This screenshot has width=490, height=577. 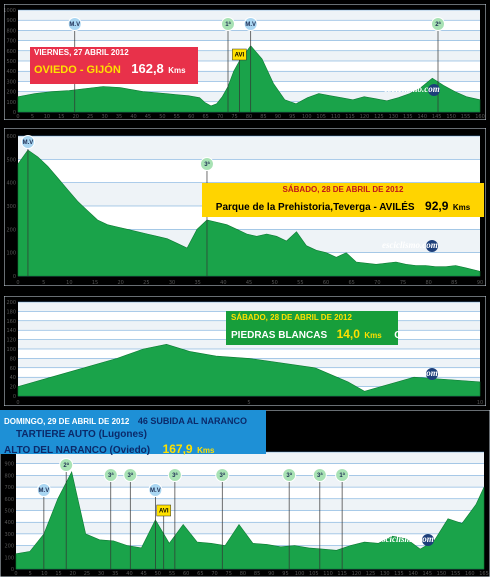 What do you see at coordinates (403, 283) in the screenshot?
I see `x-tick-label: 75` at bounding box center [403, 283].